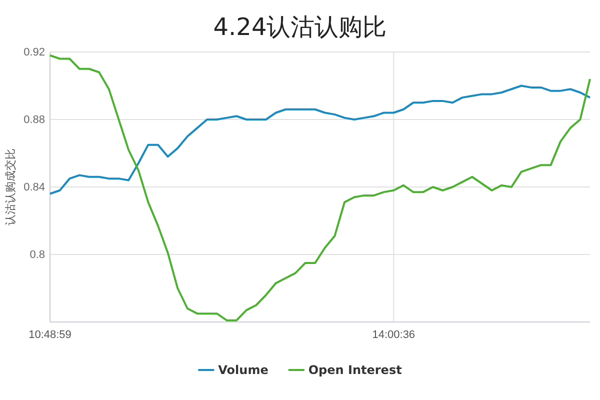 The height and width of the screenshot is (400, 600). What do you see at coordinates (355, 370) in the screenshot?
I see `legend-label: Open Interest` at bounding box center [355, 370].